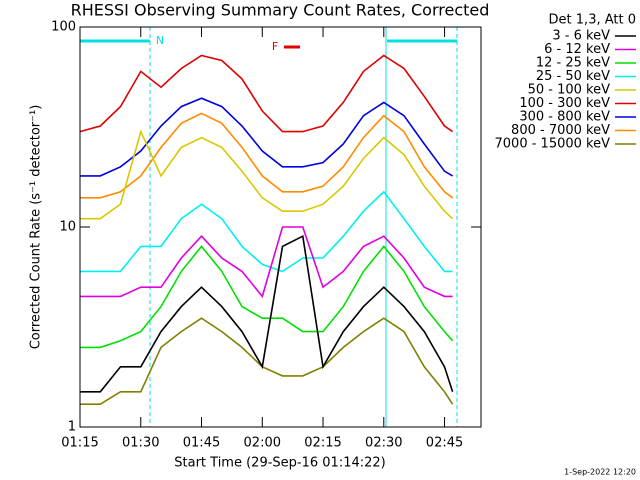 This screenshot has width=640, height=480. Describe the element at coordinates (581, 36) in the screenshot. I see `legend-label: 3 - 6 keV` at that location.